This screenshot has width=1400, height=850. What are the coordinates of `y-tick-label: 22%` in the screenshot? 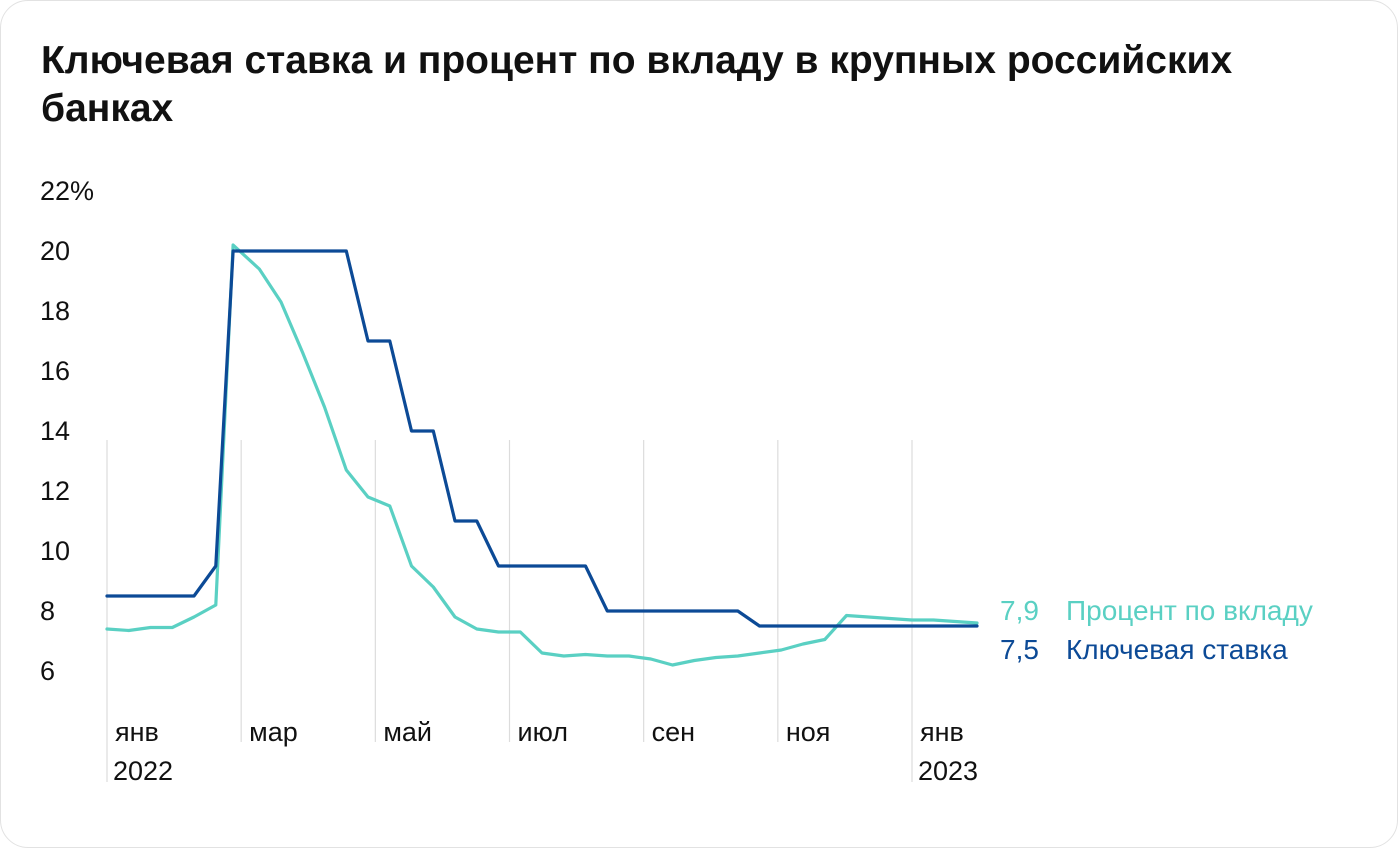 It's located at (67, 191).